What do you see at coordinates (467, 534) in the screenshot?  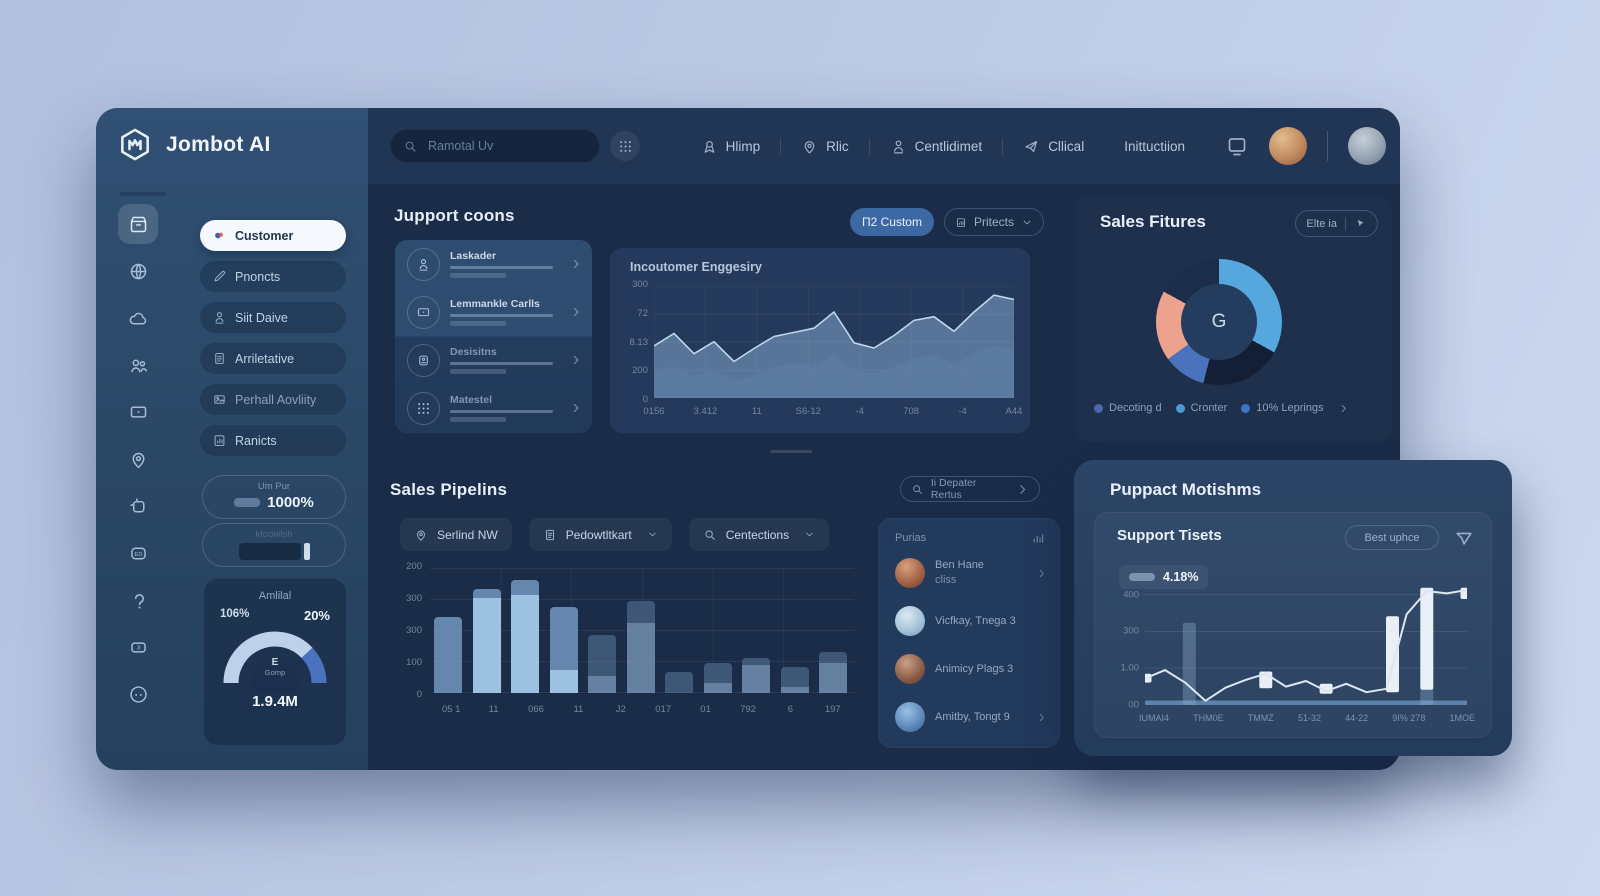 I see `filter-label: Serlind NW` at bounding box center [467, 534].